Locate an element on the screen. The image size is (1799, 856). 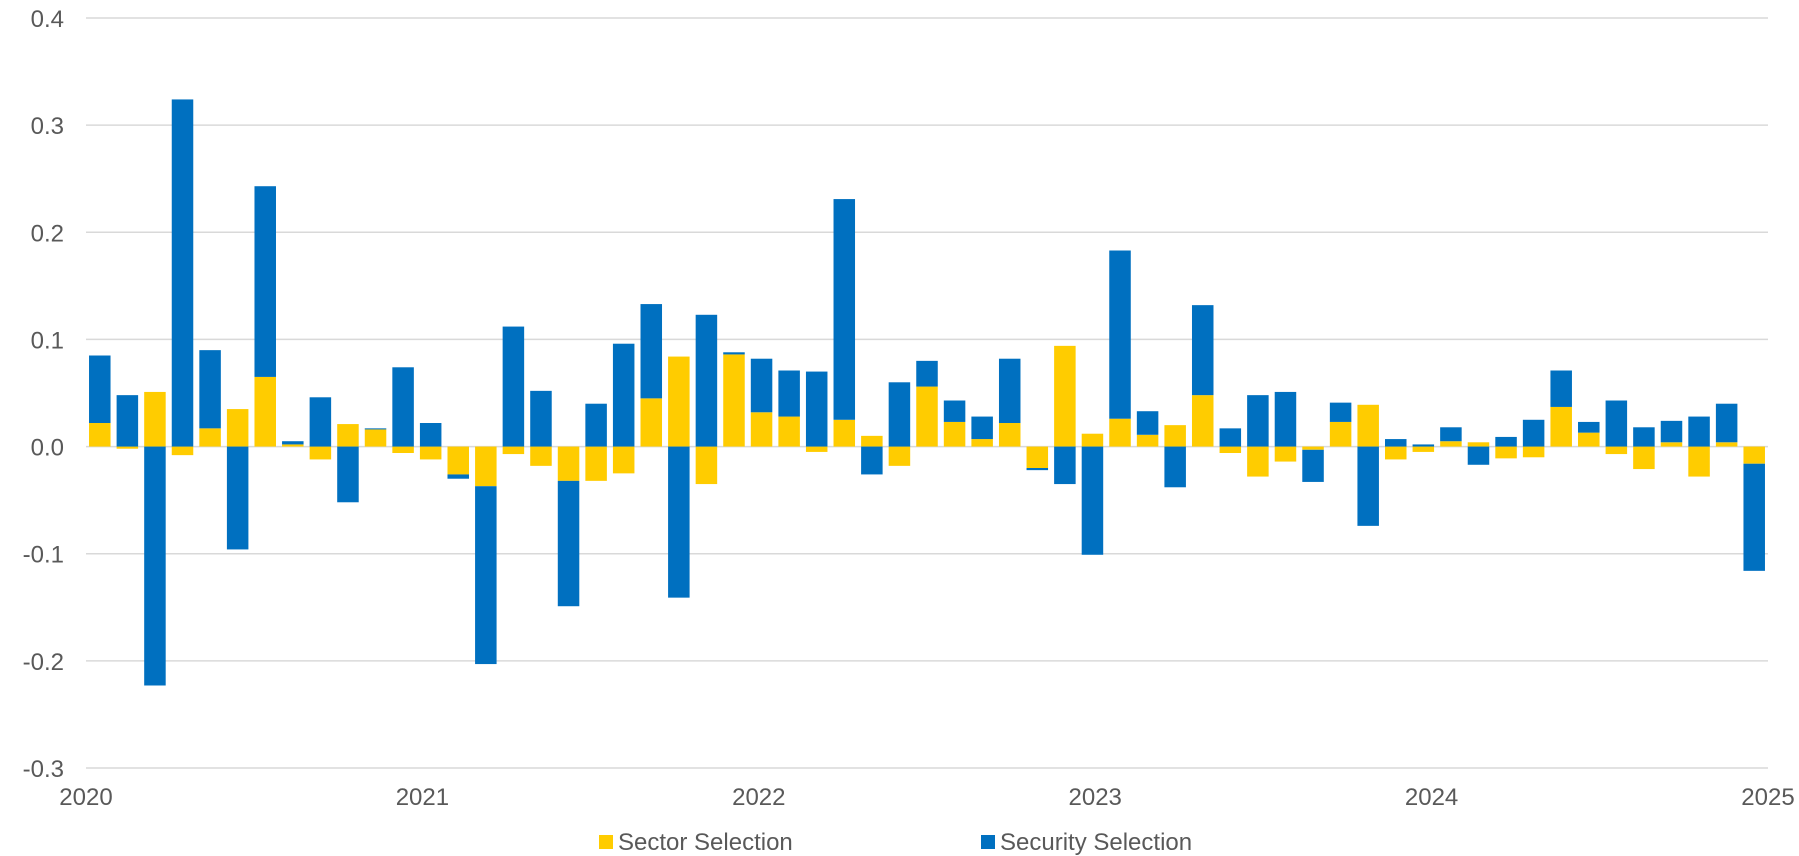
y-tick-label: 0.0 is located at coordinates (47, 448).